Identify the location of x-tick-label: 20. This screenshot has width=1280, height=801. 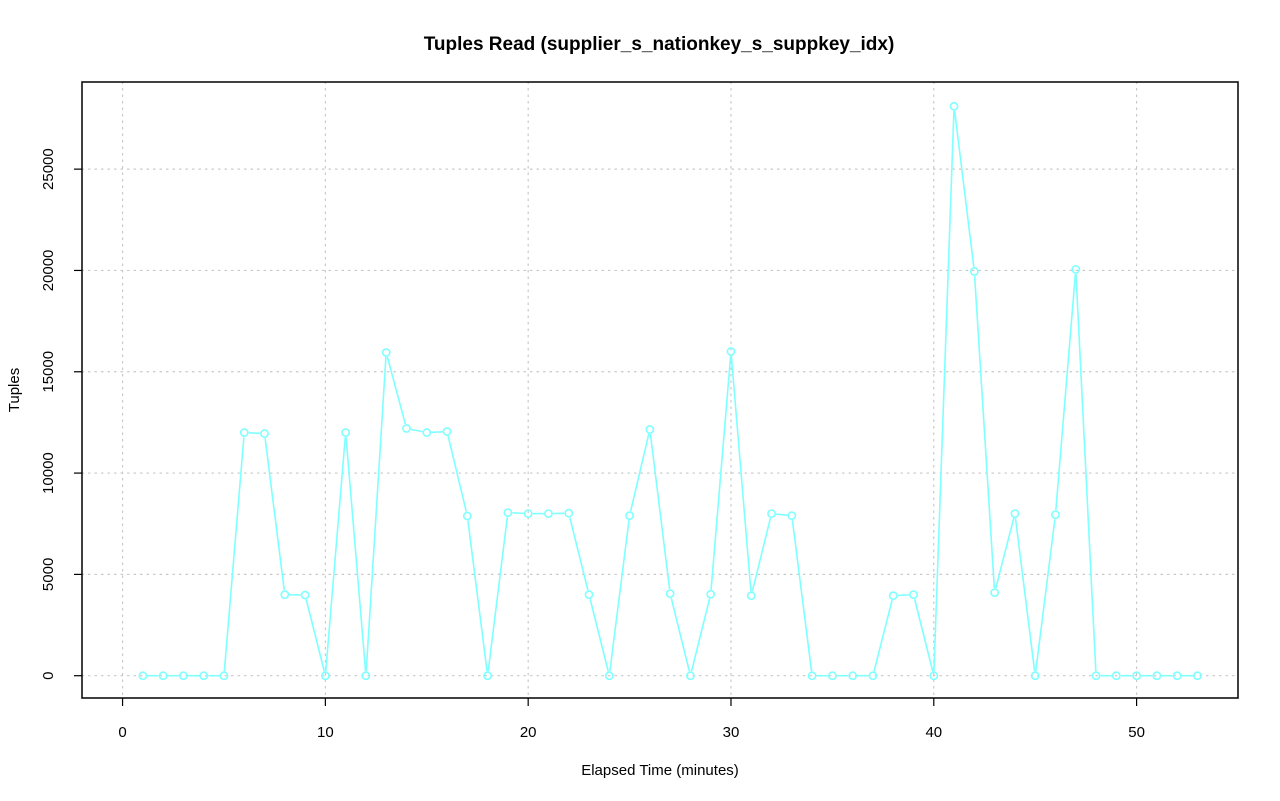
(528, 732).